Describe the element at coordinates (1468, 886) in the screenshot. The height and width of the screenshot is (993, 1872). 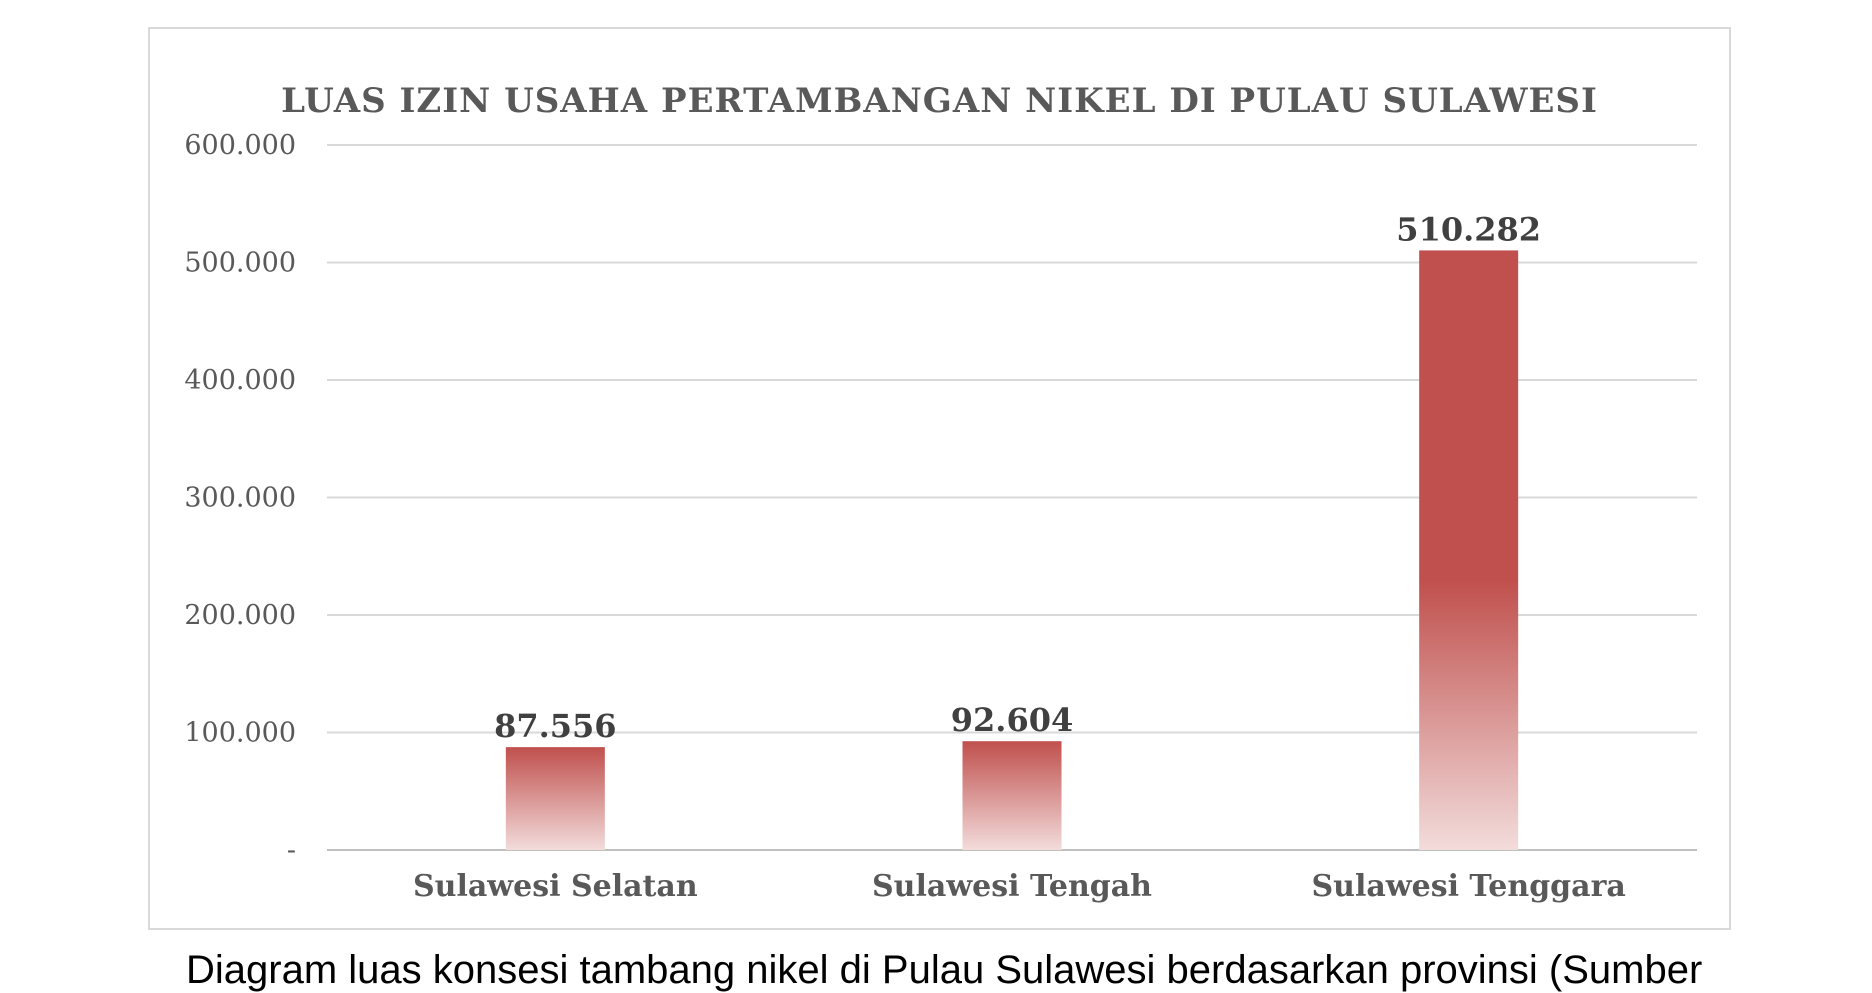
I see `category-label: Sulawesi Tenggara` at that location.